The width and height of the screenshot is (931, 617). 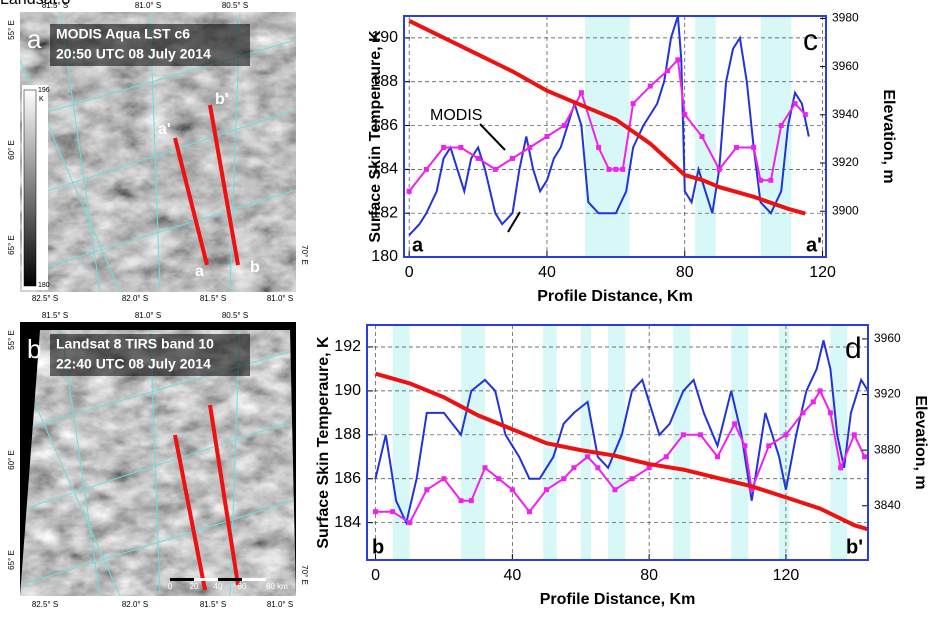 I want to click on annotation-leader, so click(x=492, y=137).